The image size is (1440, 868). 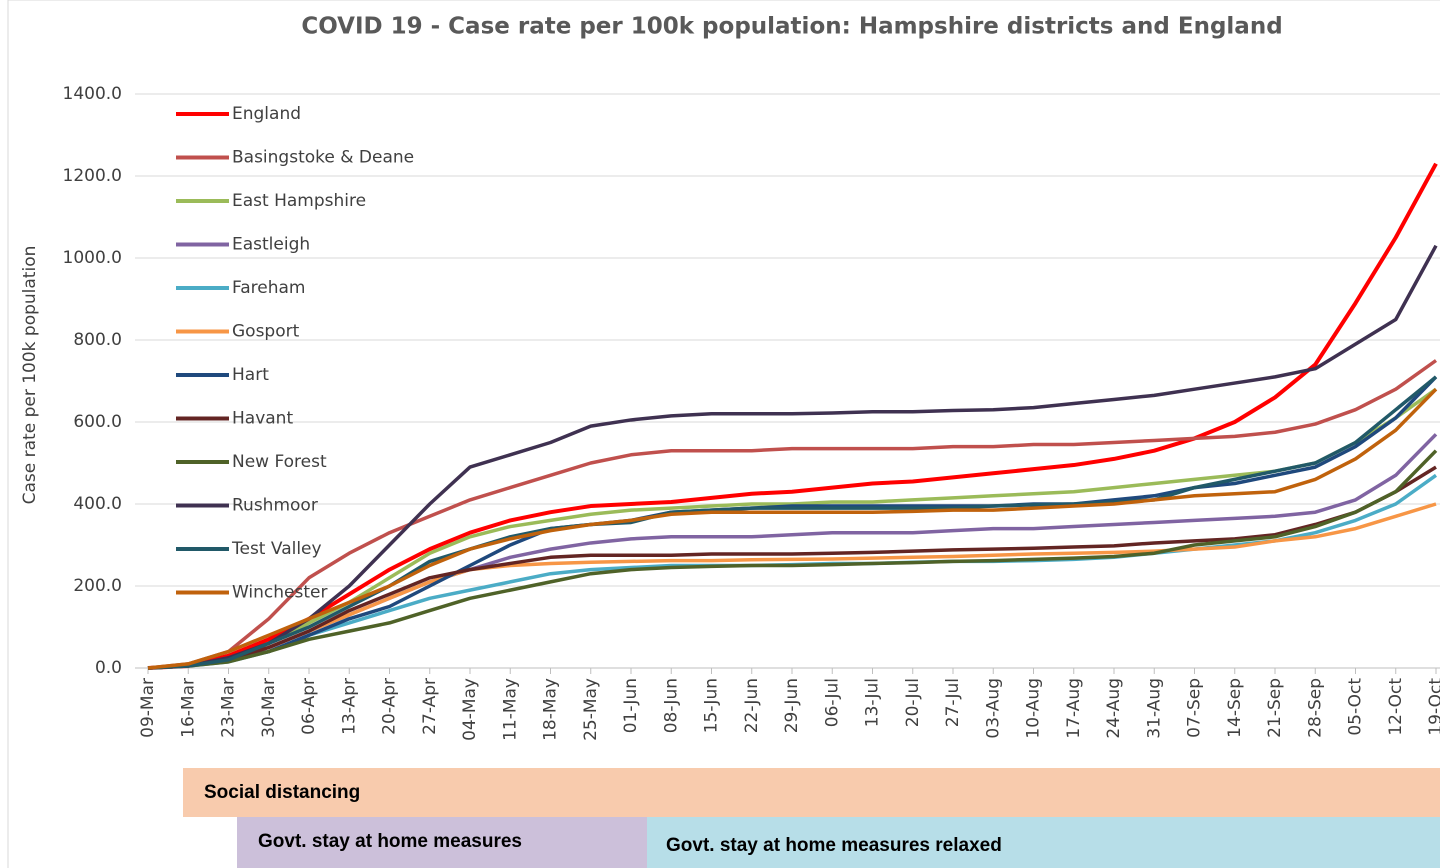 What do you see at coordinates (30, 375) in the screenshot?
I see `y-axis-label: Case rate per 100k population` at bounding box center [30, 375].